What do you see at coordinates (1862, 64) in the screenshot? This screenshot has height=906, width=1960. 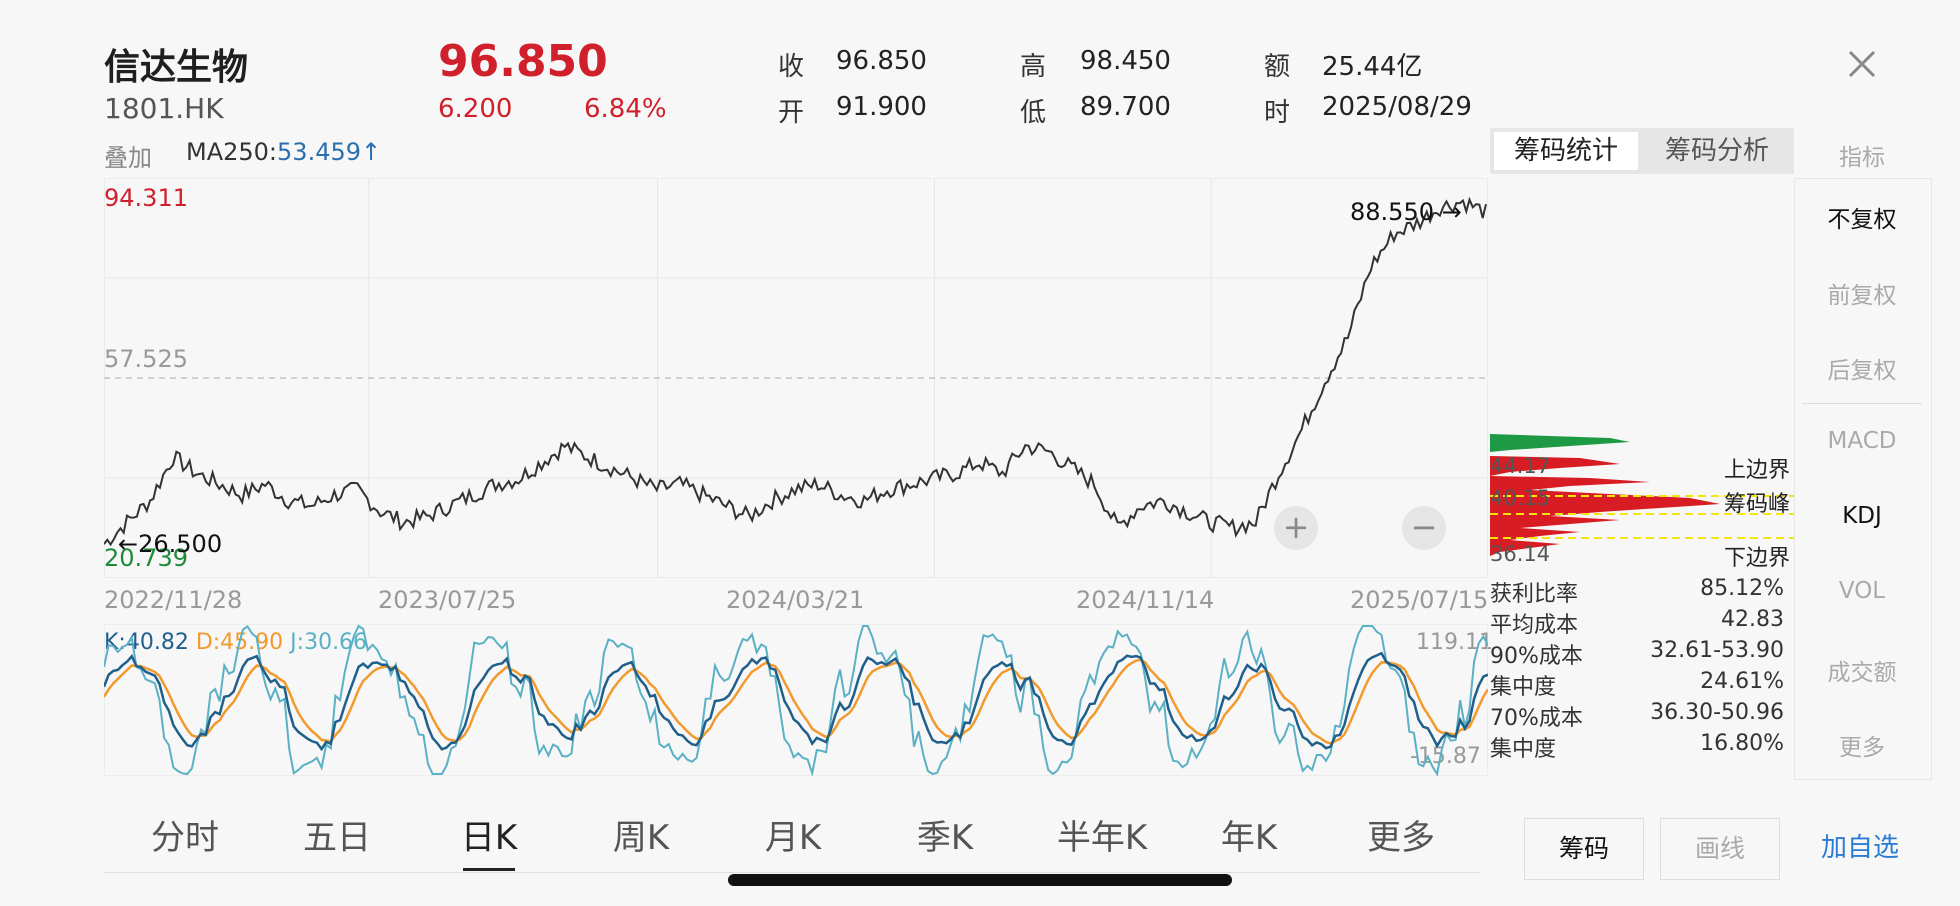 I see `close-icon` at bounding box center [1862, 64].